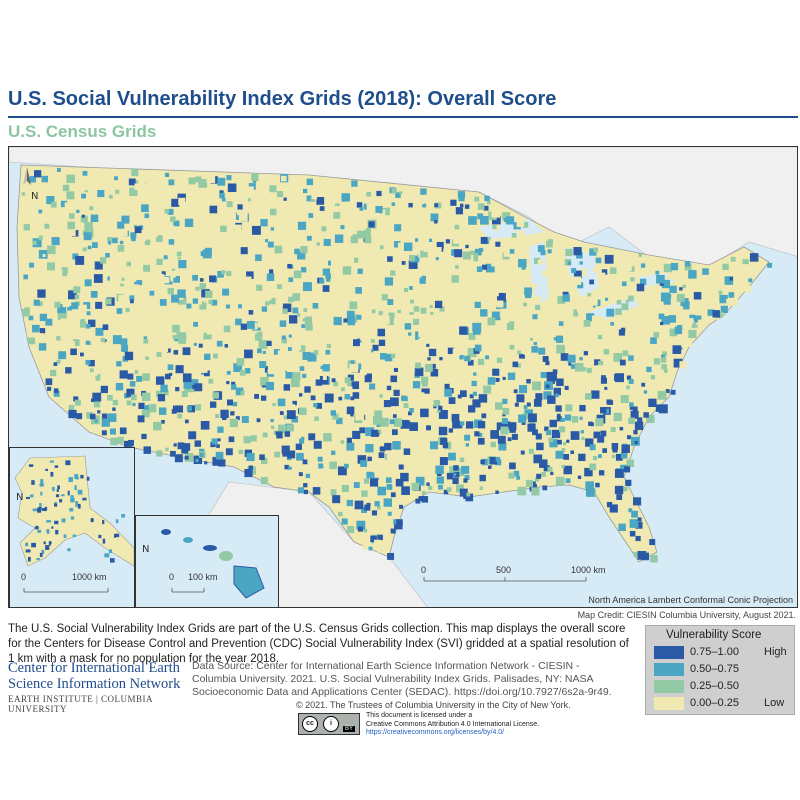 The width and height of the screenshot is (800, 800). What do you see at coordinates (403, 117) in the screenshot?
I see `title-divider` at bounding box center [403, 117].